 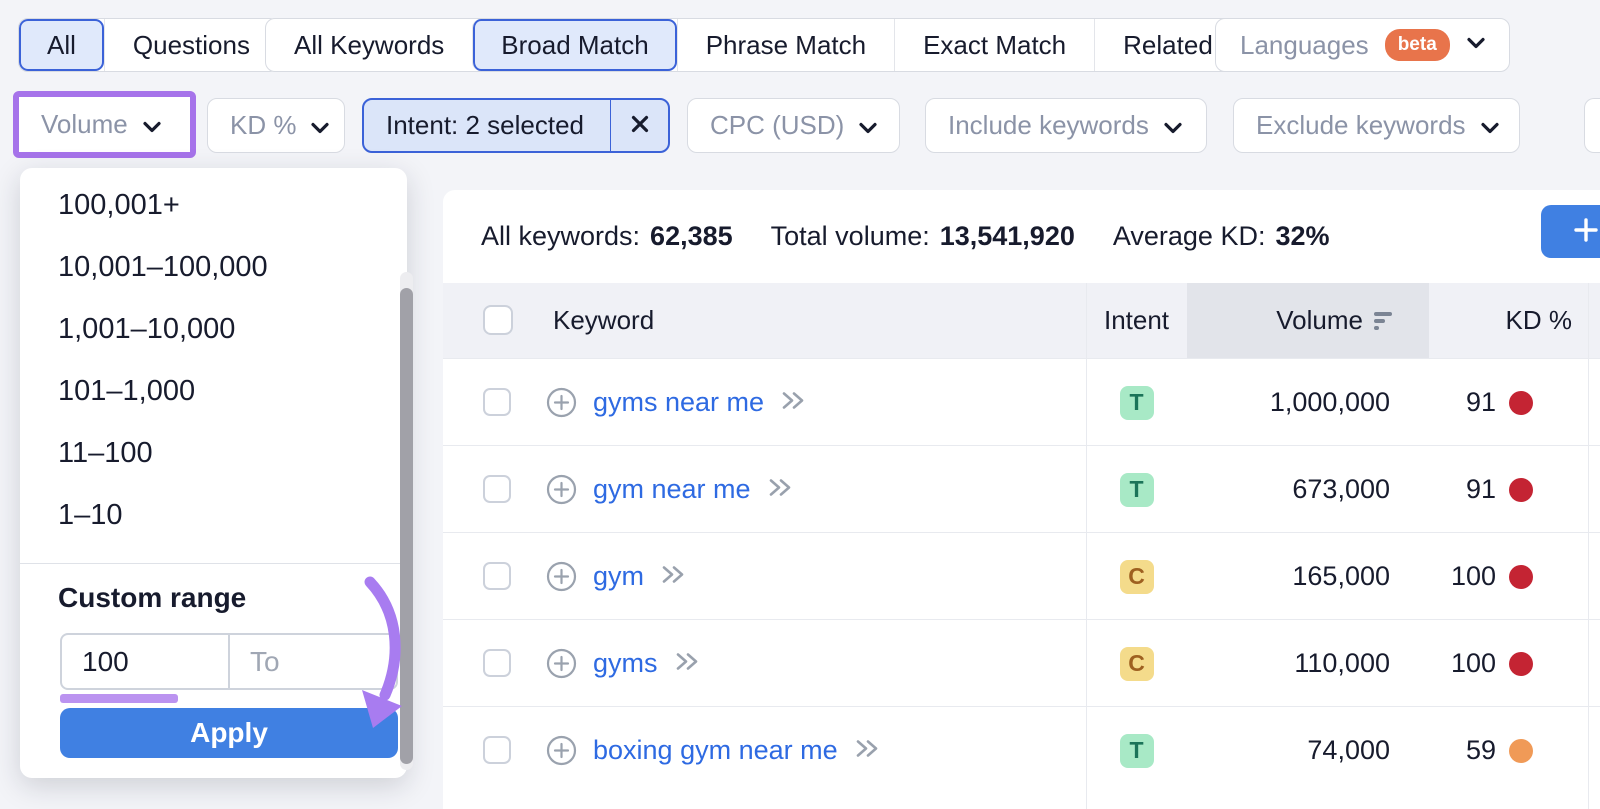 I want to click on tab-questions: Questions, so click(x=190, y=45).